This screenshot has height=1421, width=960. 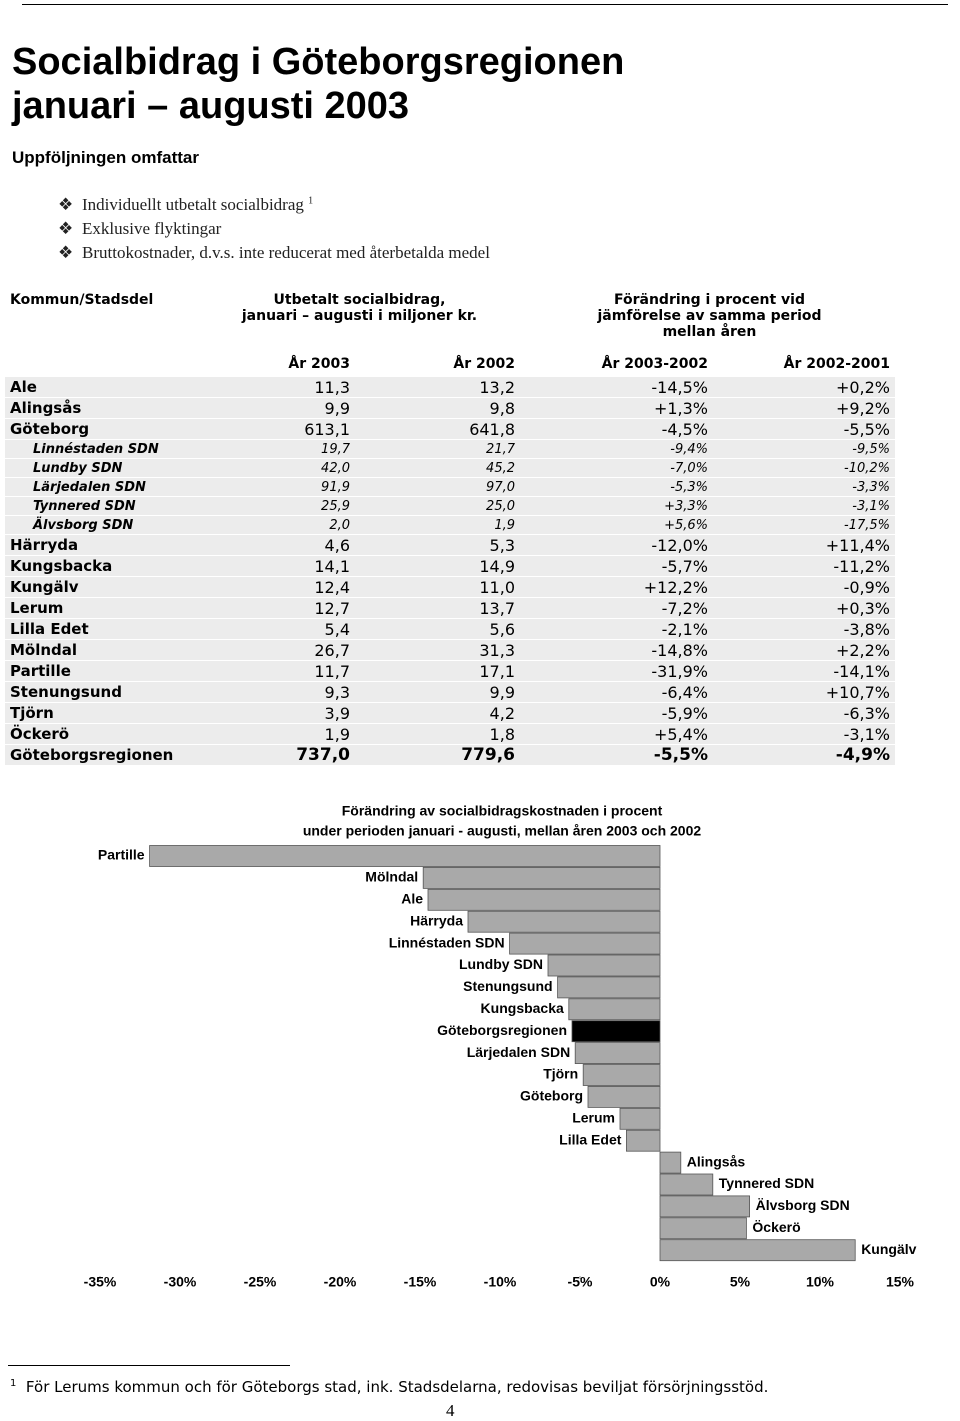 What do you see at coordinates (804, 587) in the screenshot?
I see `value-cell: -0,9%` at bounding box center [804, 587].